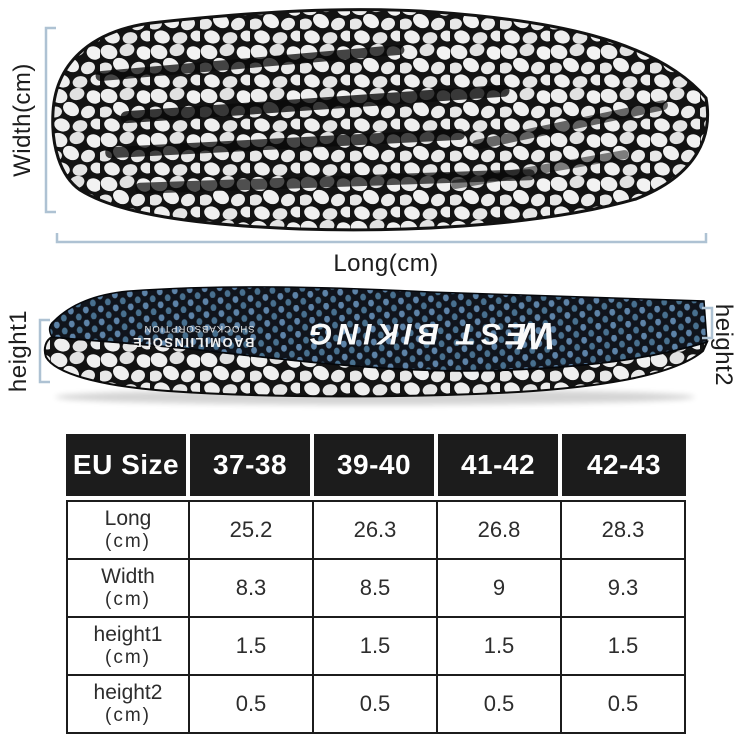 This screenshot has height=750, width=750. What do you see at coordinates (708, 323) in the screenshot?
I see `height2-dimension-bracket` at bounding box center [708, 323].